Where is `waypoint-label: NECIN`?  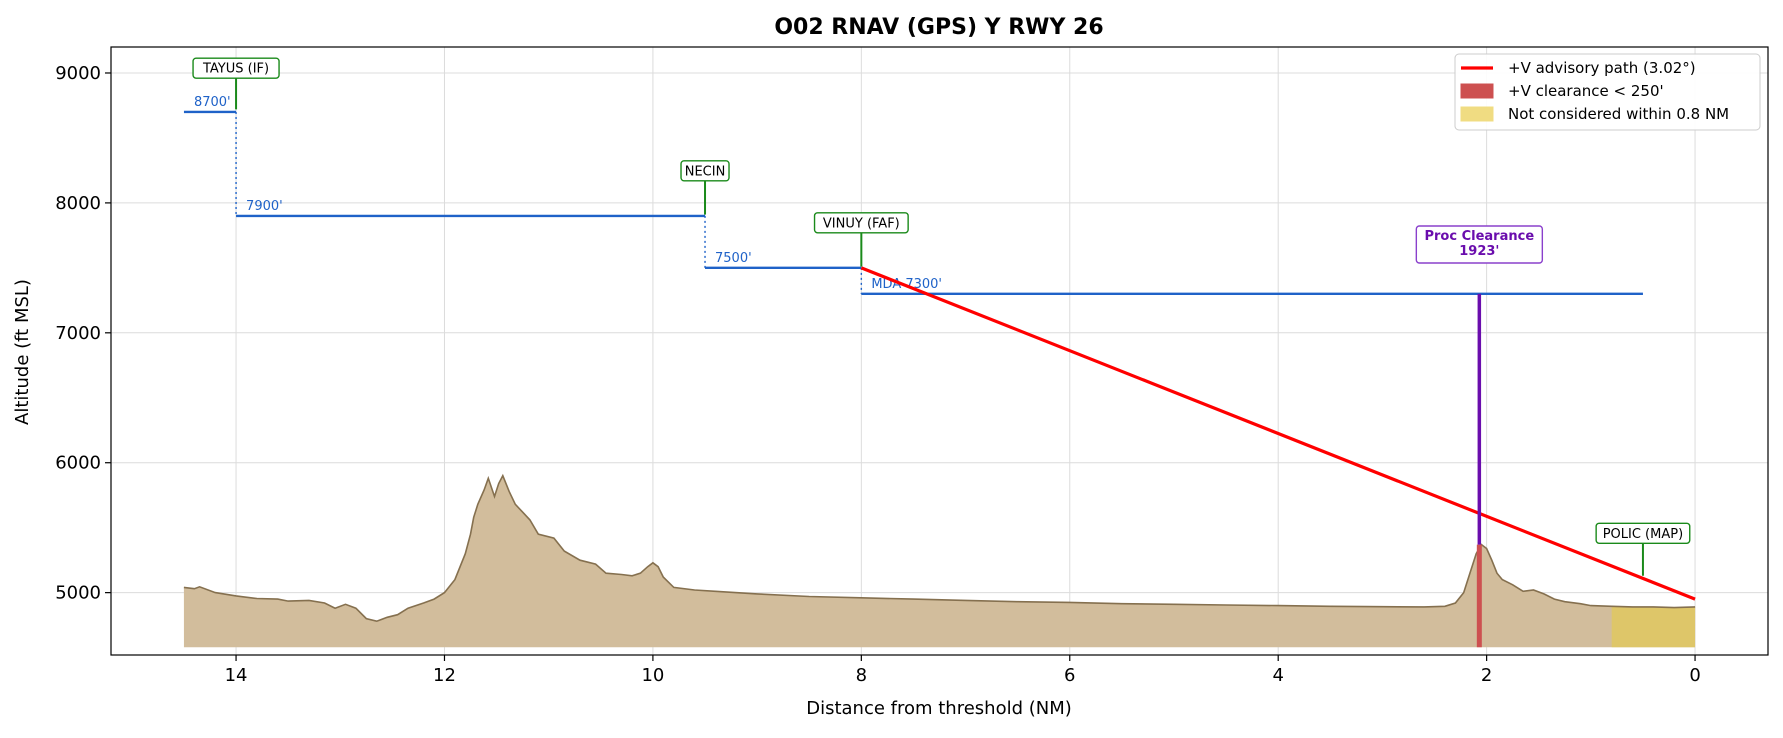 waypoint-label: NECIN is located at coordinates (705, 171).